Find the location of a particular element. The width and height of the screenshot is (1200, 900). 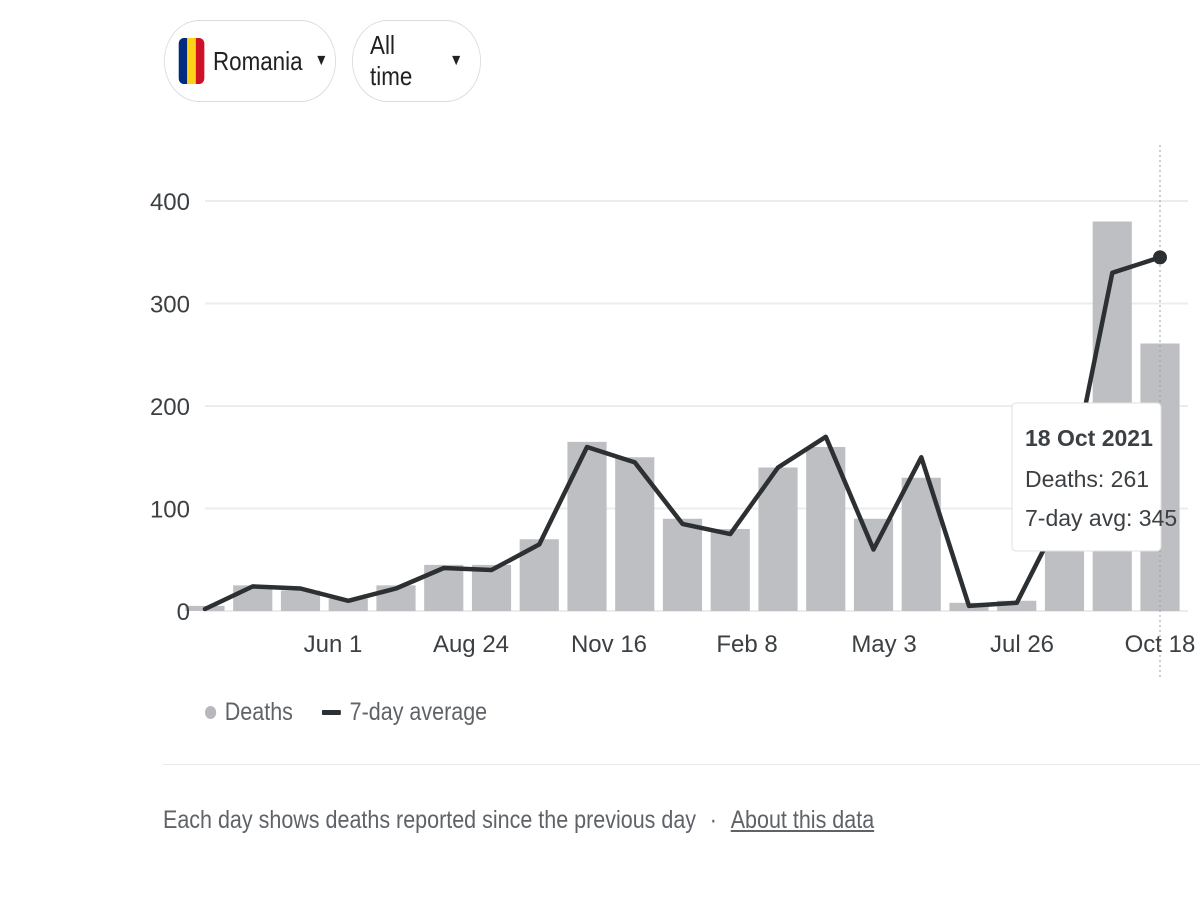

flag-stripe-yellow is located at coordinates (191, 61).